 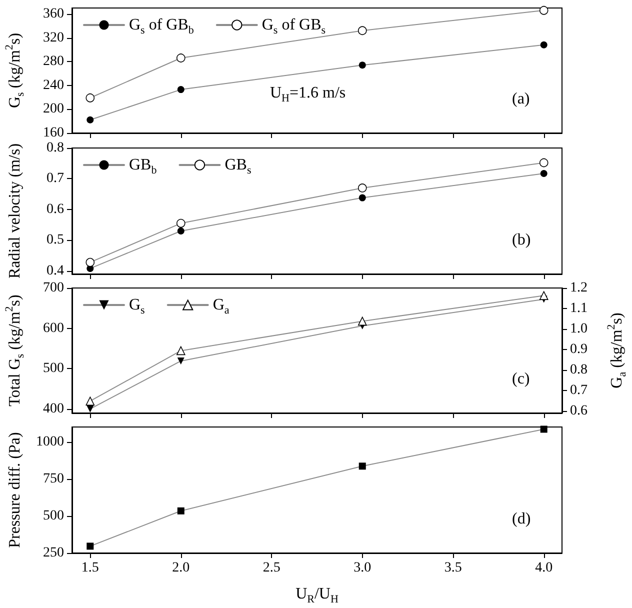 What do you see at coordinates (55, 148) in the screenshot?
I see `y-tick-label: 0.8` at bounding box center [55, 148].